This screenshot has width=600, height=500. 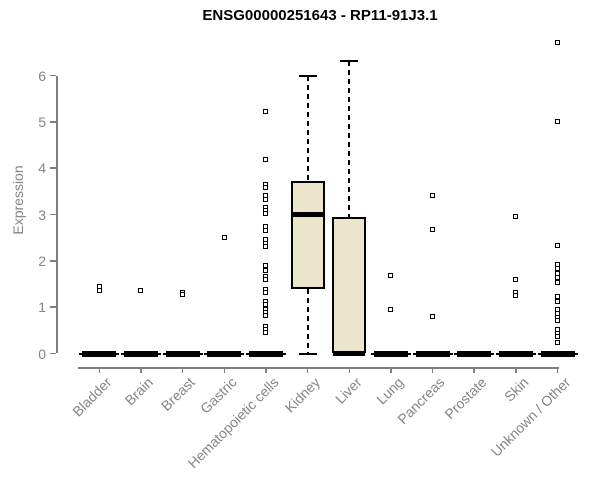 I want to click on y-tick-label: 5, so click(x=42, y=121).